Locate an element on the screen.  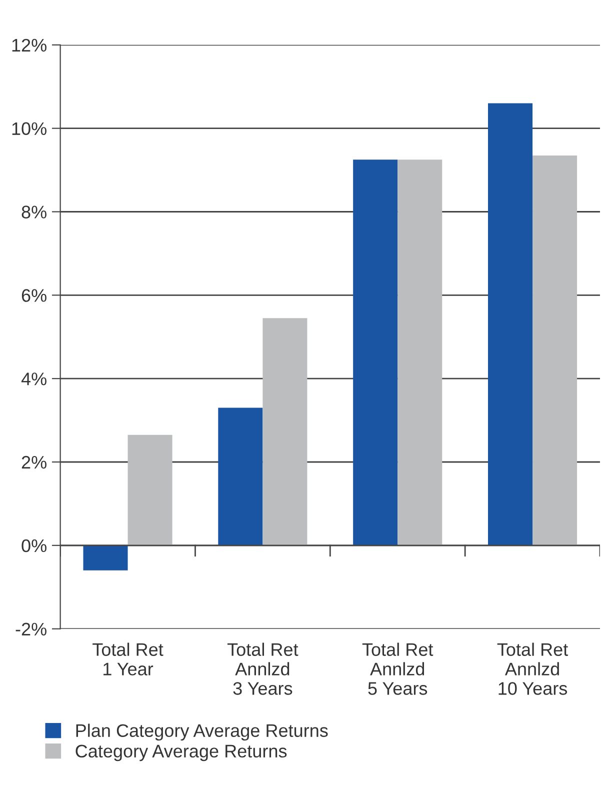
y-tick-label: 10% is located at coordinates (29, 129).